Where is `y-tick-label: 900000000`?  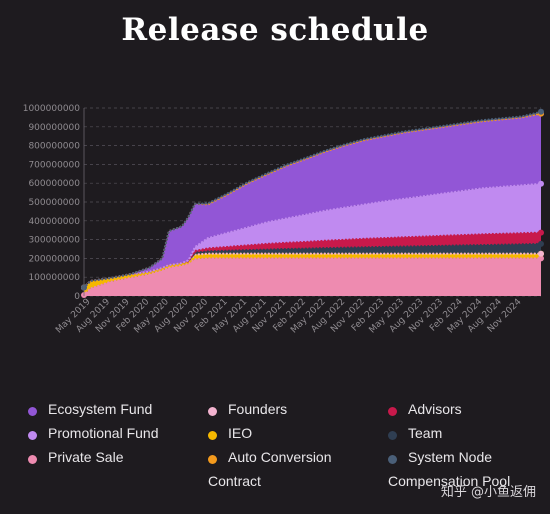
y-tick-label: 900000000 is located at coordinates (54, 128).